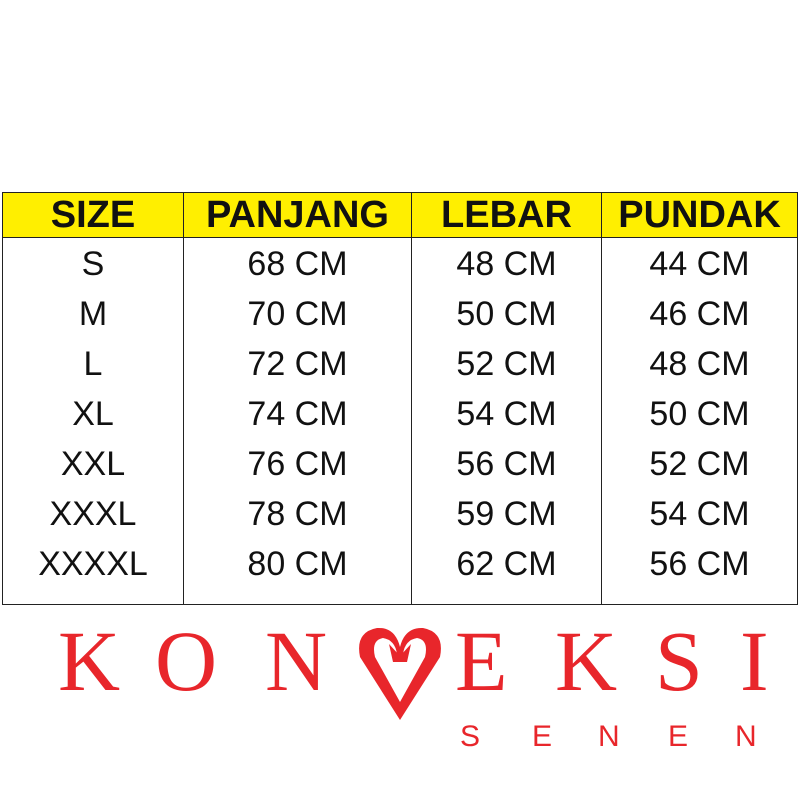  I want to click on cell-panjang: 74 CM, so click(297, 414).